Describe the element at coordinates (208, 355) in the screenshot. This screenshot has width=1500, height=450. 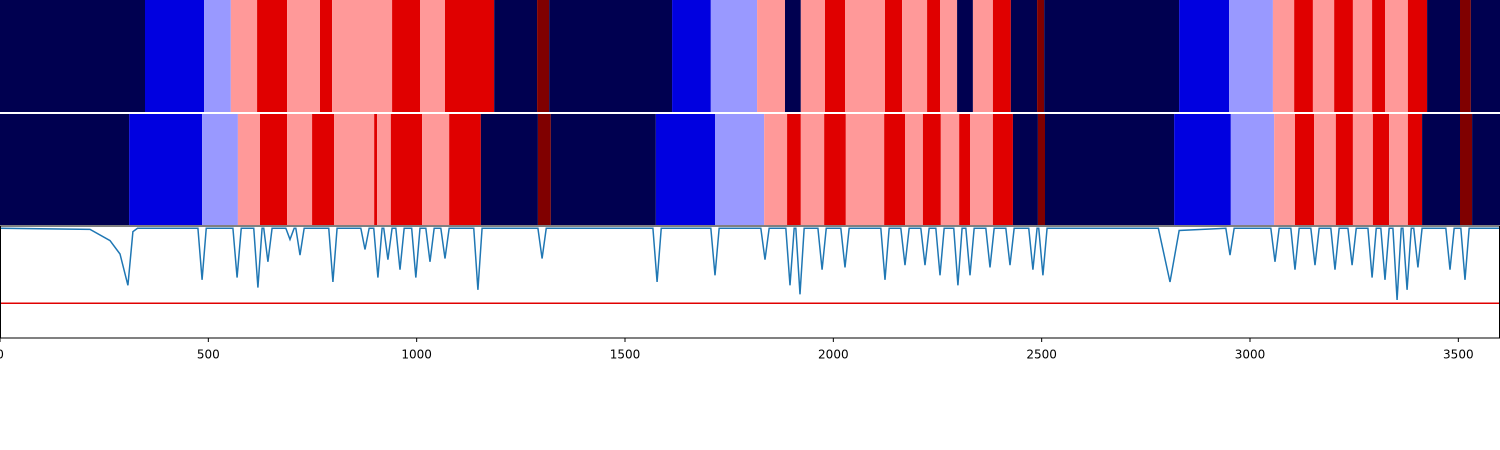
I see `x-tick-label: 500` at that location.